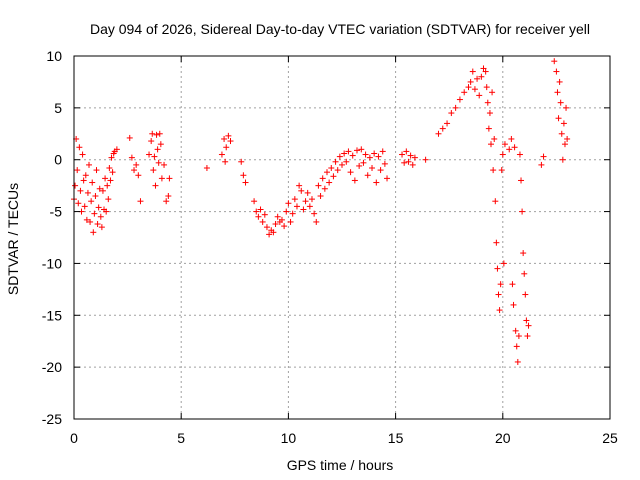 The height and width of the screenshot is (480, 640). What do you see at coordinates (181, 438) in the screenshot?
I see `x-tick-label: 5` at bounding box center [181, 438].